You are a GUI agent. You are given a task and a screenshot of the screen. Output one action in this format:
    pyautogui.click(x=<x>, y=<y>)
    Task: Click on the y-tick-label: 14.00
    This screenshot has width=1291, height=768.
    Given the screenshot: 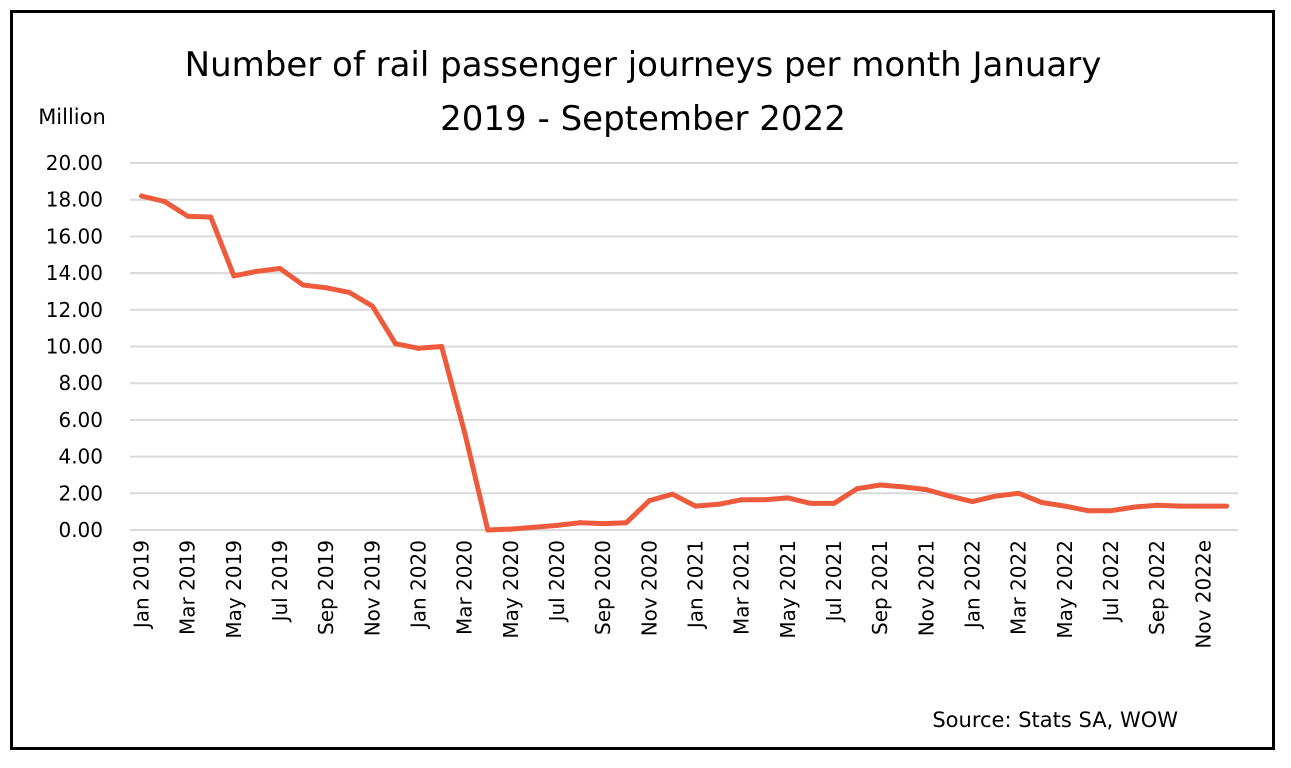 What is the action you would take?
    pyautogui.click(x=74, y=273)
    